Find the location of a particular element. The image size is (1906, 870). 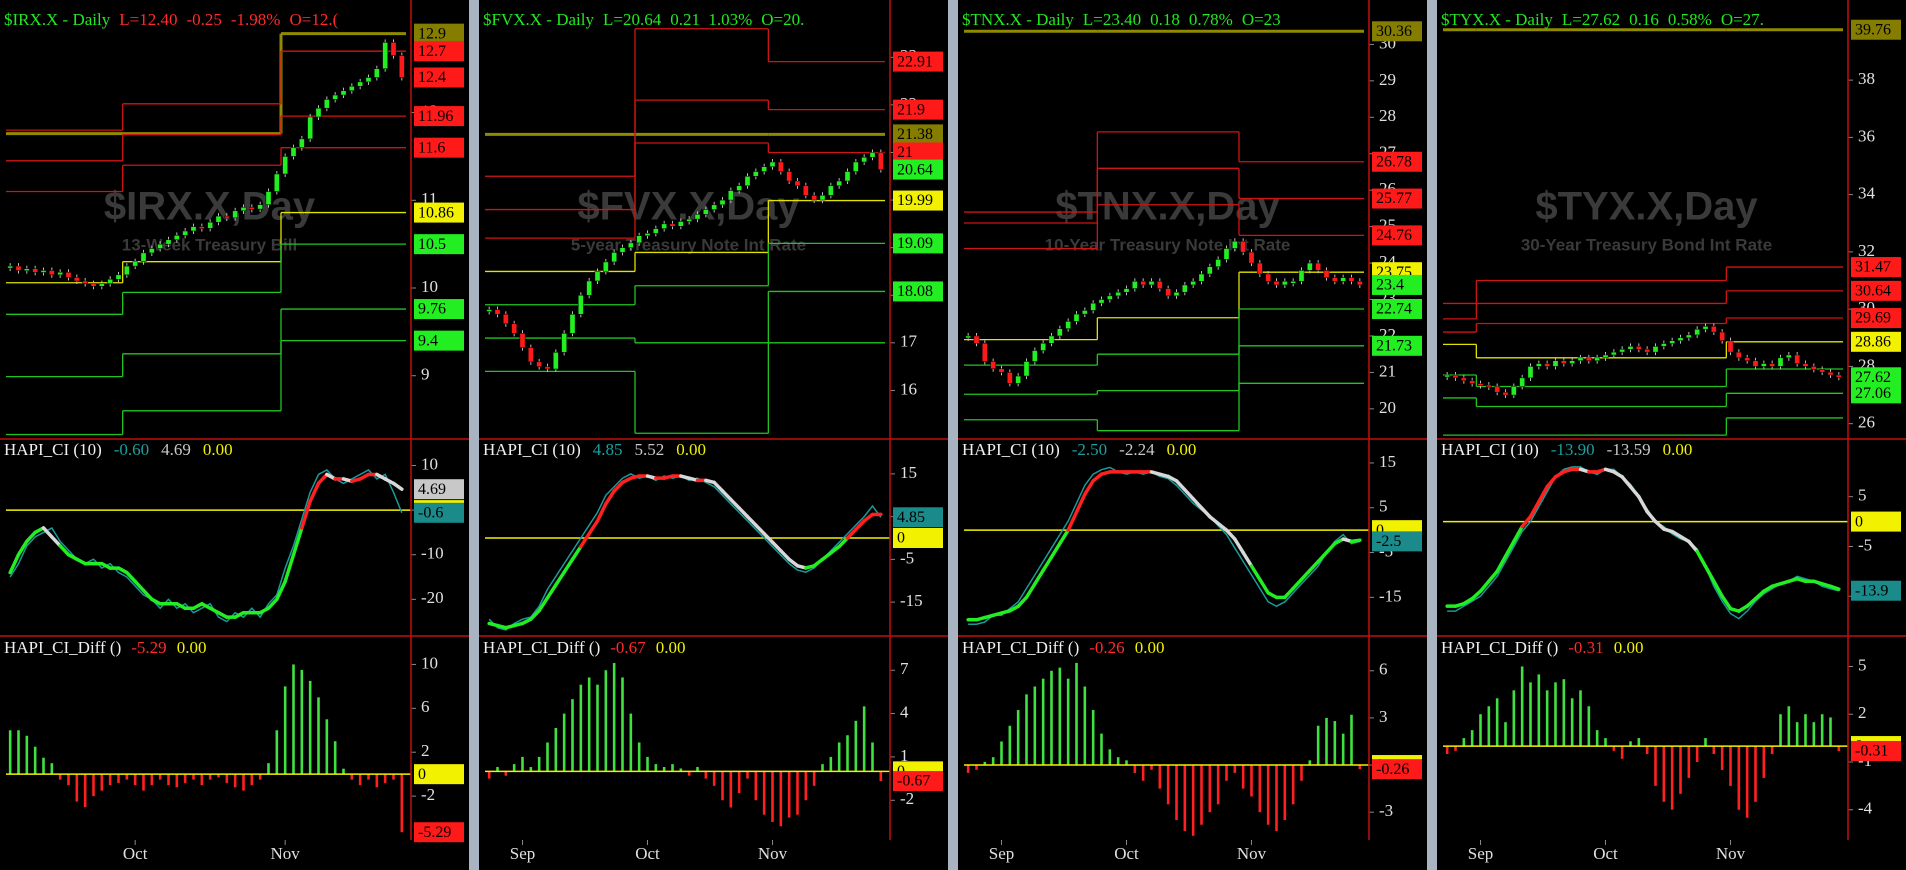

y-tick-label: 2 is located at coordinates (425, 750).